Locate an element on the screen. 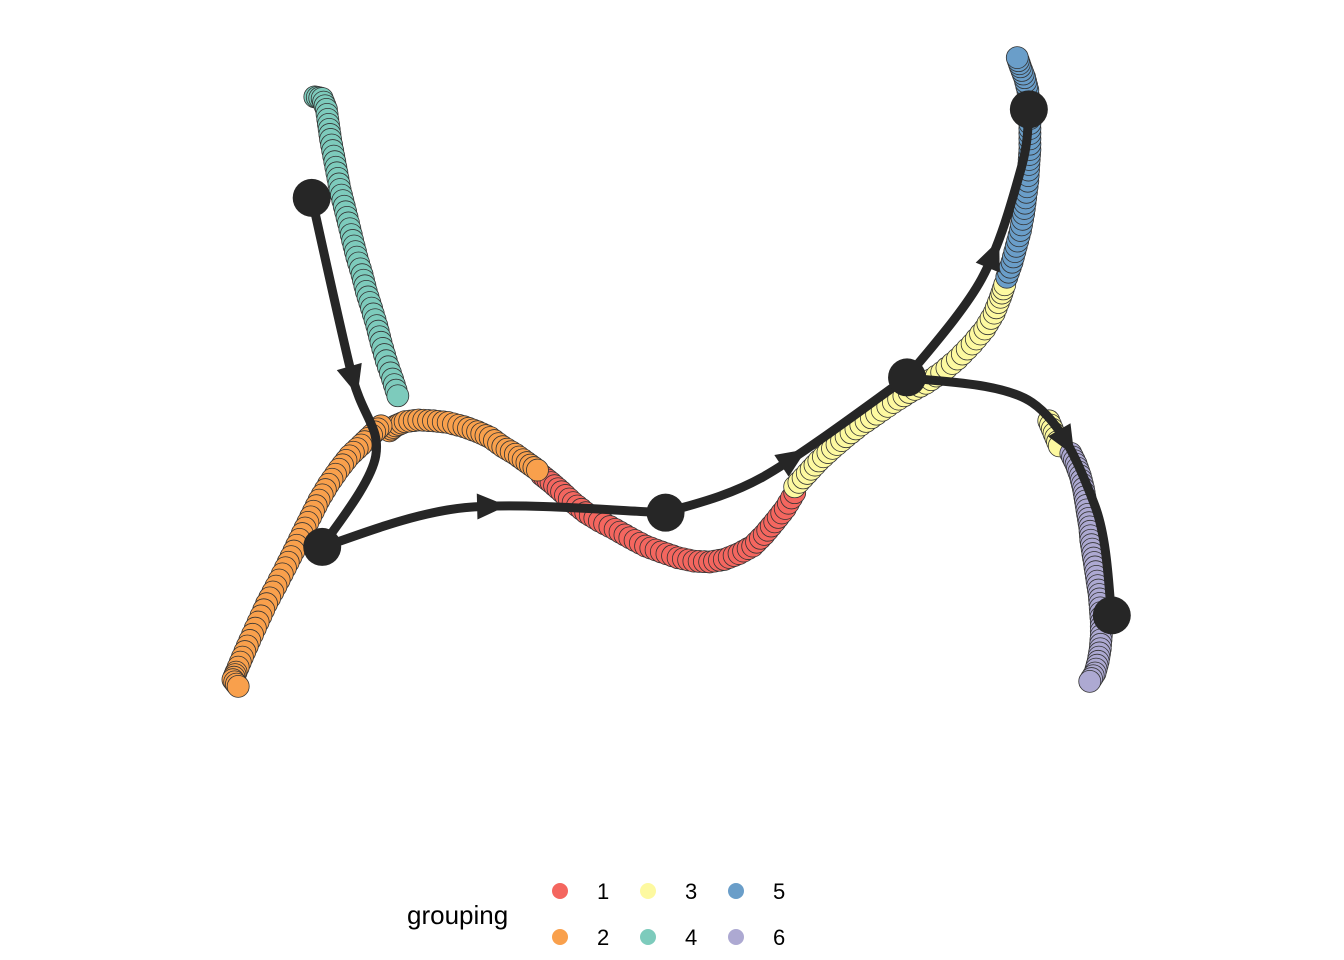 The image size is (1344, 960). series-4-points is located at coordinates (356, 246).